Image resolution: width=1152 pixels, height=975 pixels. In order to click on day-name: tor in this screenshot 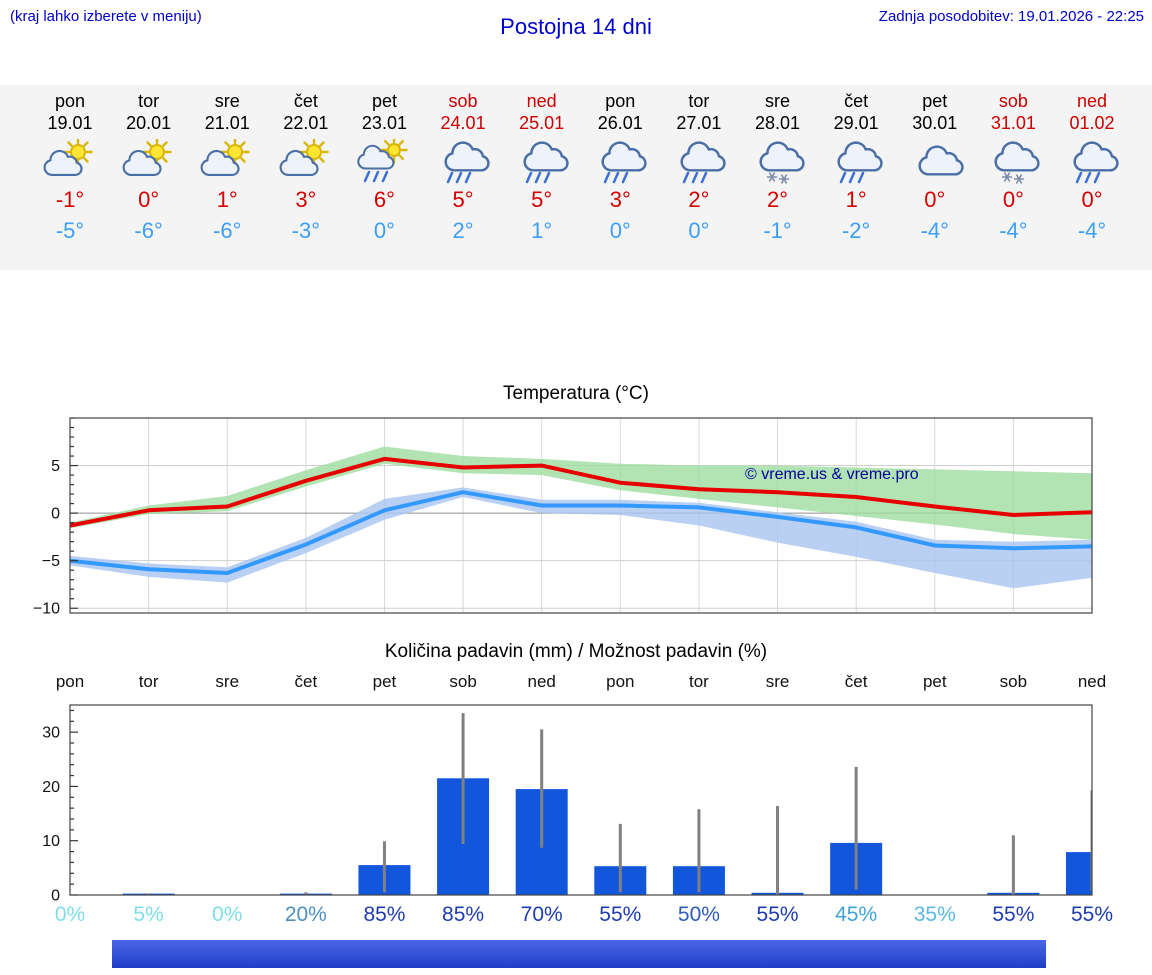, I will do `click(149, 101)`.